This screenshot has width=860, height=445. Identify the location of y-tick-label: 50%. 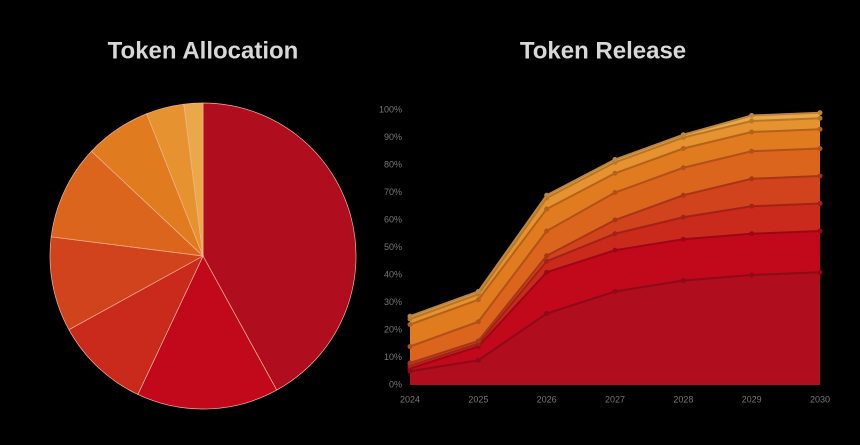
(393, 247).